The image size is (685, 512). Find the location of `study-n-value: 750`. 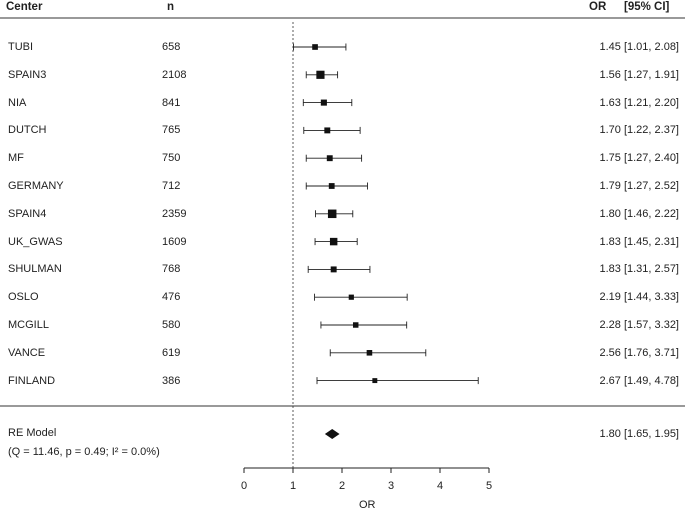

study-n-value: 750 is located at coordinates (171, 158).